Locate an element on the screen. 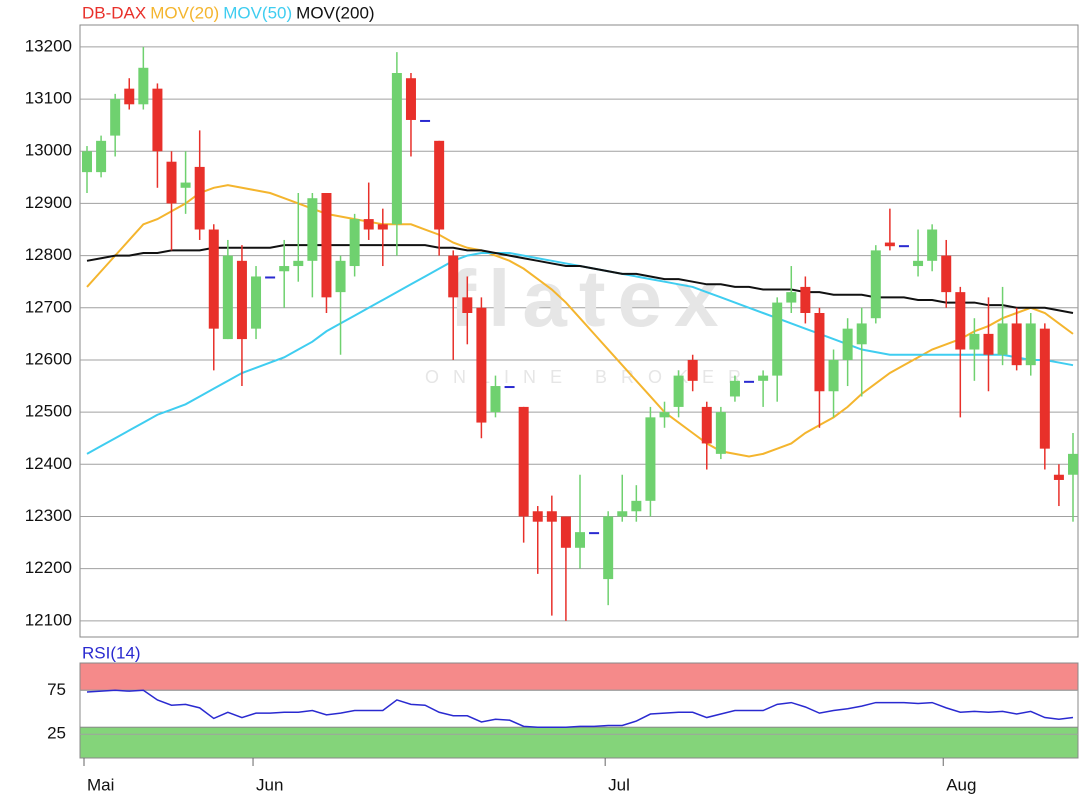 The height and width of the screenshot is (800, 1080). chart-title: DB-DAX is located at coordinates (114, 12).